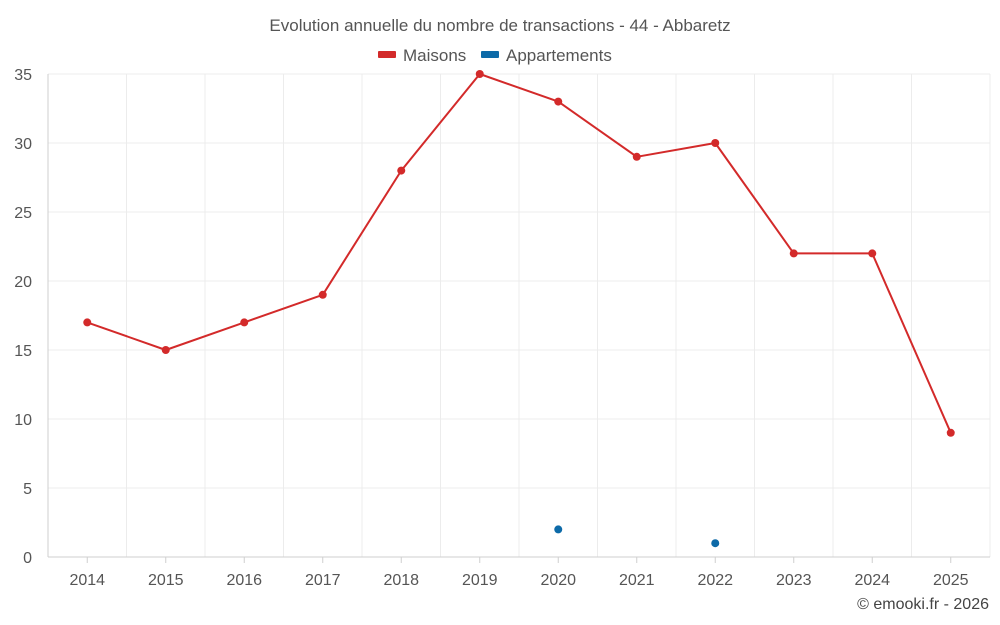  What do you see at coordinates (872, 580) in the screenshot?
I see `x-tick-label: 2024` at bounding box center [872, 580].